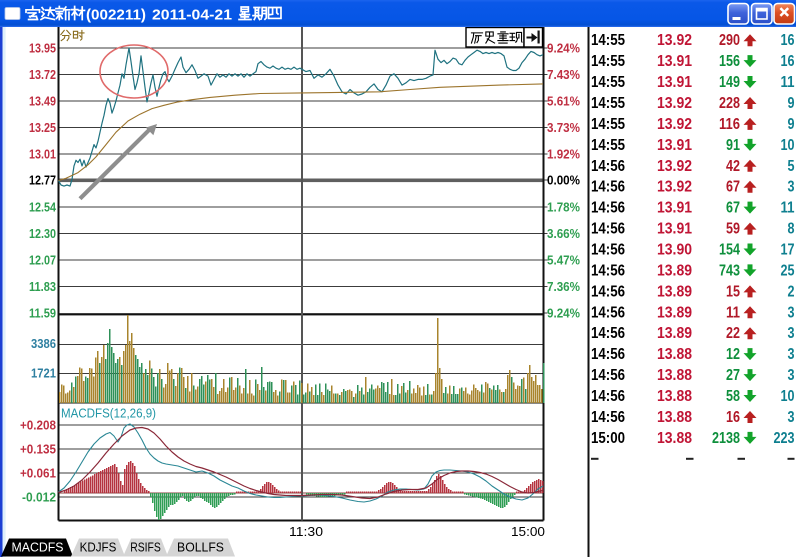 The image size is (796, 557). What do you see at coordinates (733, 145) in the screenshot?
I see `svg-text: 91` at bounding box center [733, 145].